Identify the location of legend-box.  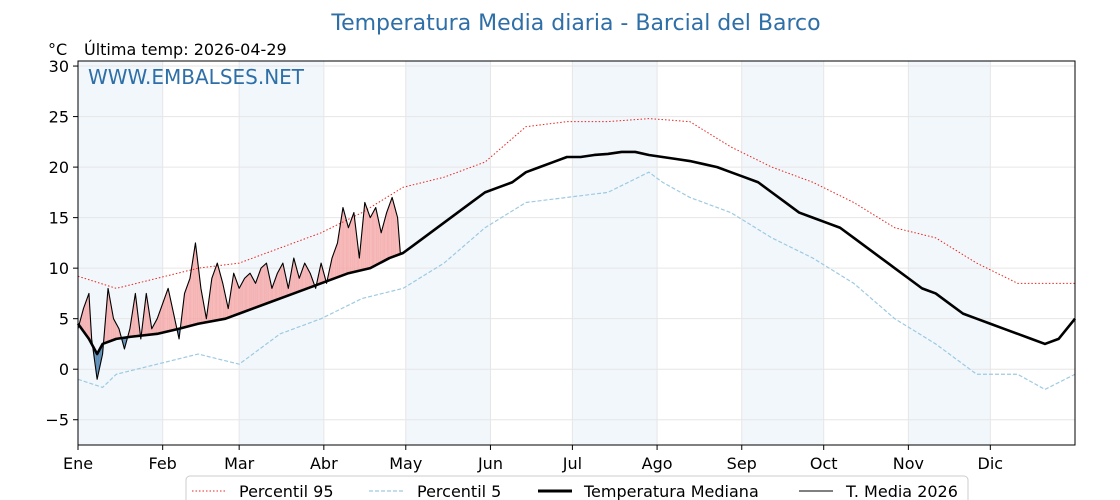
(577, 487).